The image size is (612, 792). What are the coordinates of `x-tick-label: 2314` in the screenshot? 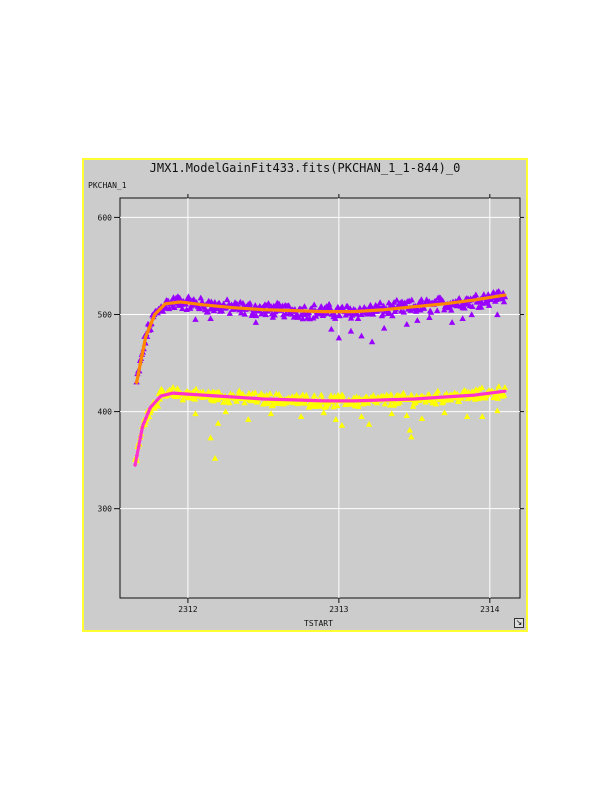 It's located at (489, 609).